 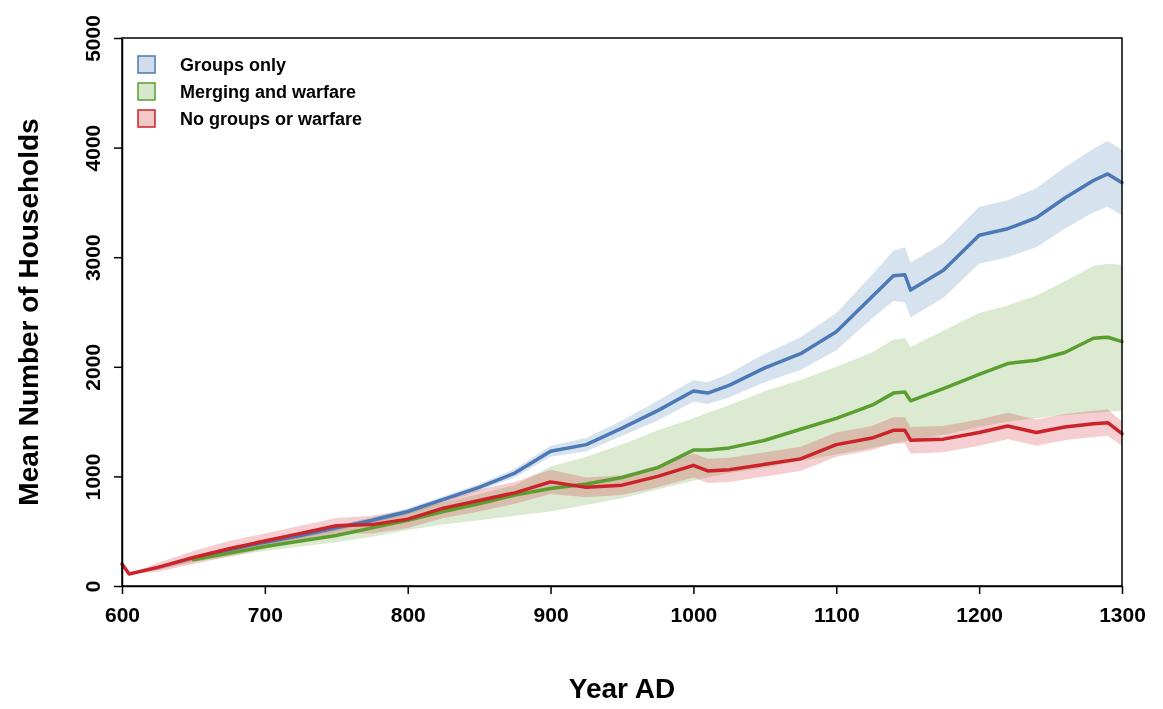 What do you see at coordinates (233, 65) in the screenshot?
I see `legend-label: Groups only` at bounding box center [233, 65].